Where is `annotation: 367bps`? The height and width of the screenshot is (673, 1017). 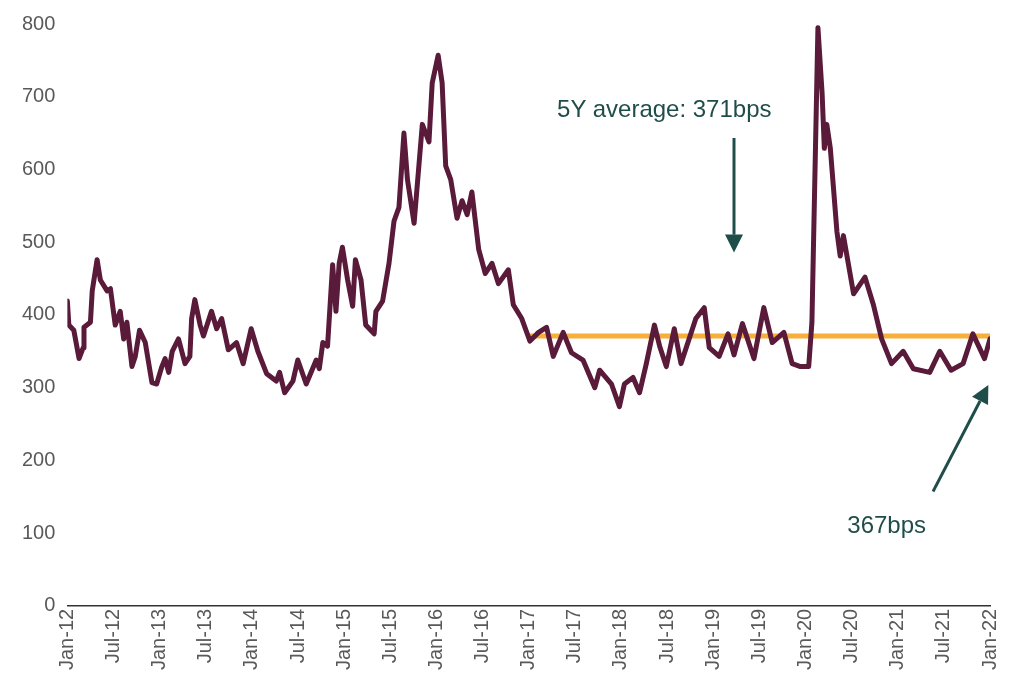 annotation: 367bps is located at coordinates (887, 525).